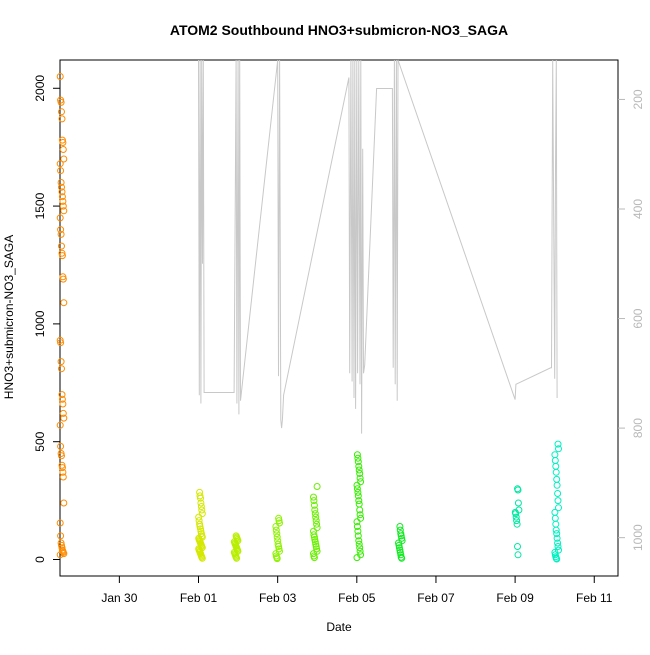  What do you see at coordinates (278, 598) in the screenshot?
I see `x-tick-label: Feb 03` at bounding box center [278, 598].